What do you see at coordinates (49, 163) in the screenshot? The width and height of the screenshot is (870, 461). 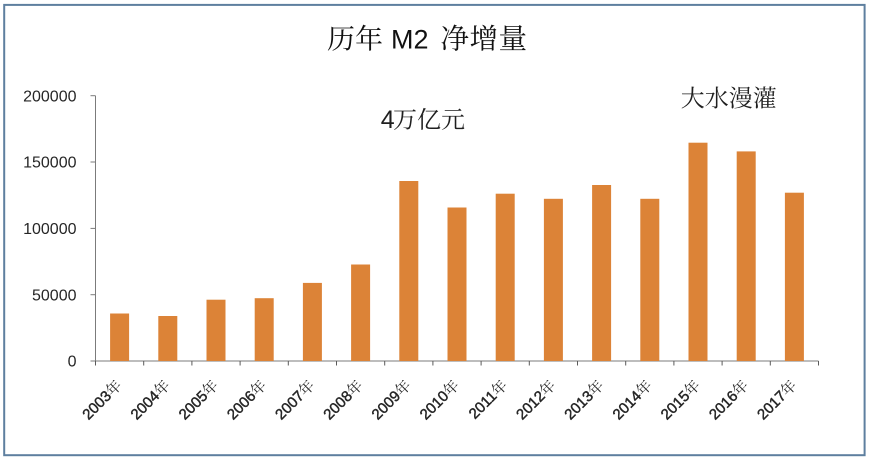 I see `svg-text: 150000` at bounding box center [49, 163].